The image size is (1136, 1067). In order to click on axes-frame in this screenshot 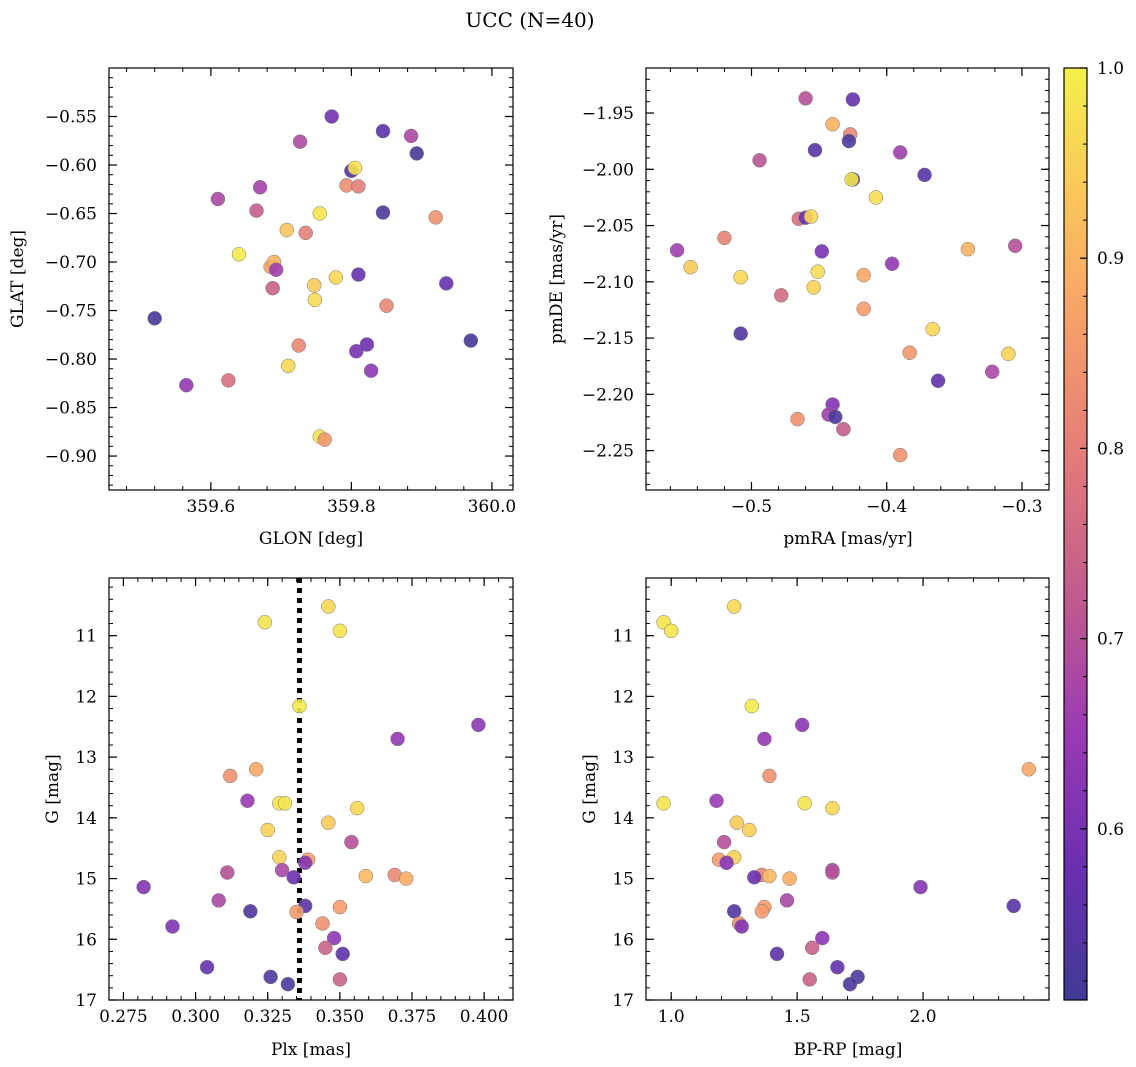, I will do `click(847, 279)`.